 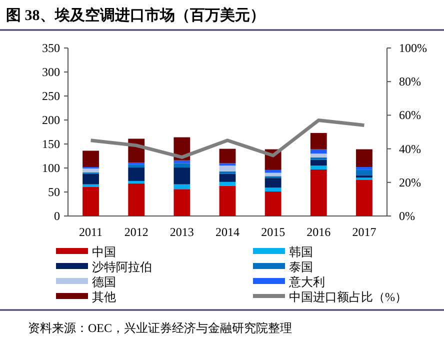 I want to click on legend-label: 其他, so click(x=104, y=297).